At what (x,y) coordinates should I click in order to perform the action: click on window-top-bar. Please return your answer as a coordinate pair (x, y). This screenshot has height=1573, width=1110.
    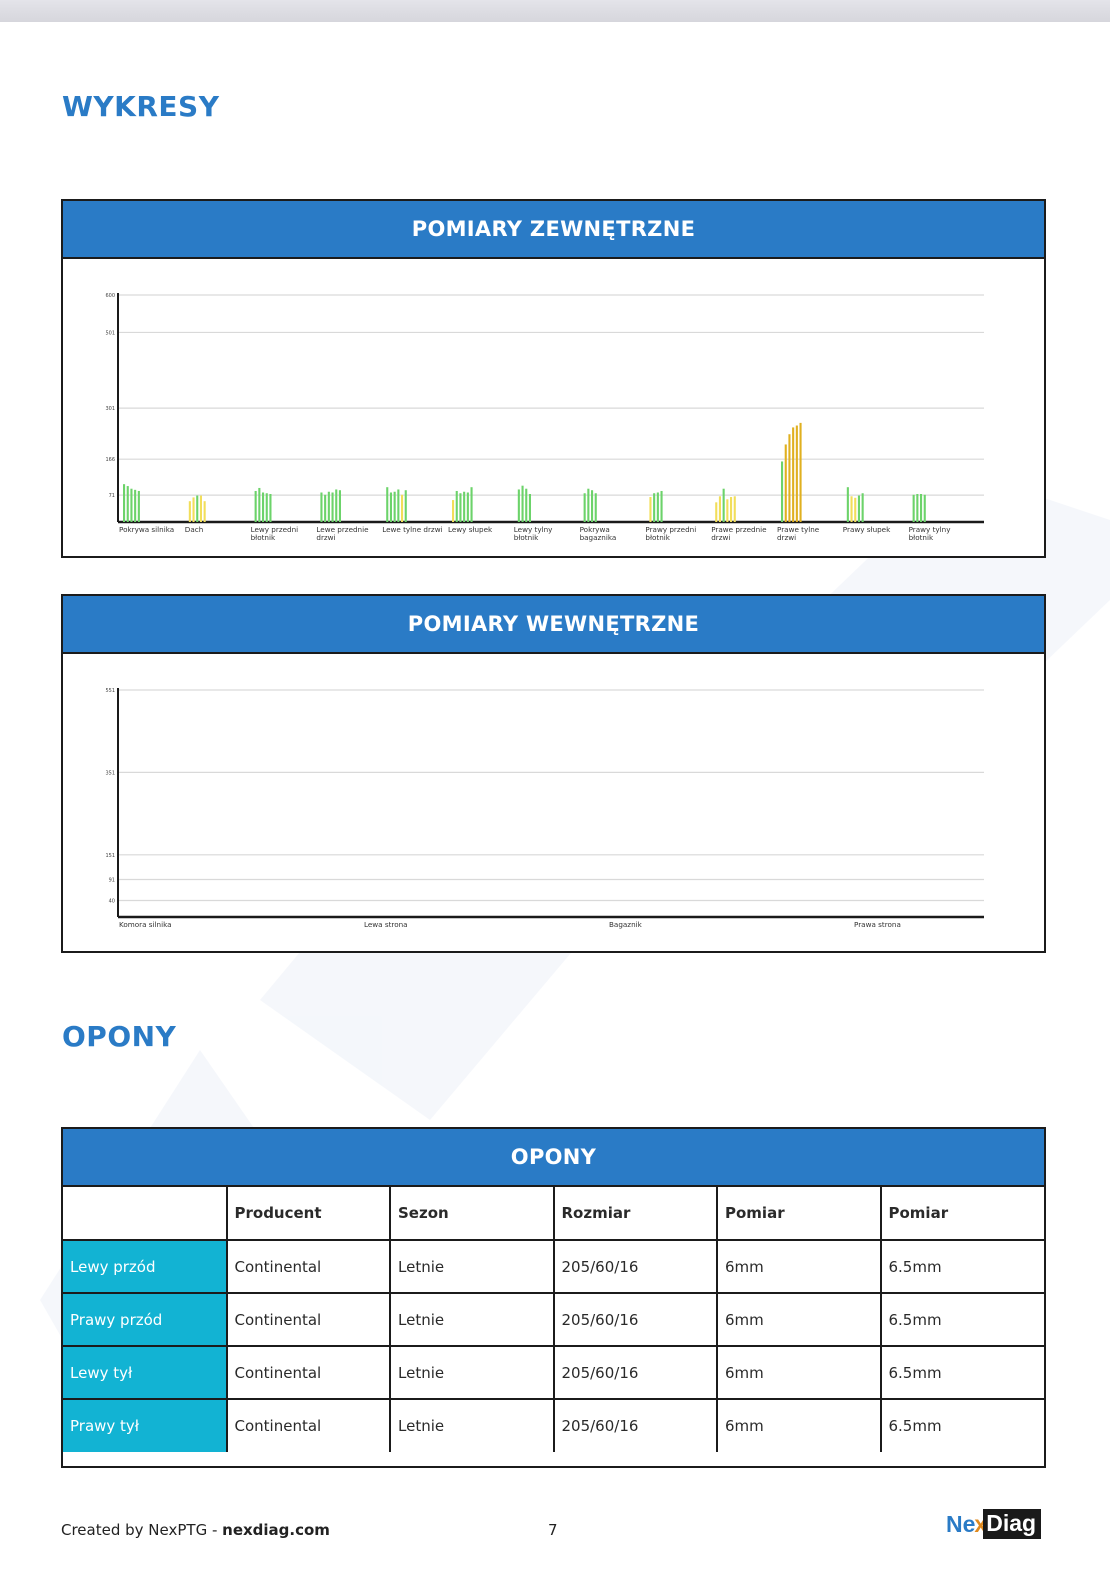
    Looking at the image, I should click on (555, 11).